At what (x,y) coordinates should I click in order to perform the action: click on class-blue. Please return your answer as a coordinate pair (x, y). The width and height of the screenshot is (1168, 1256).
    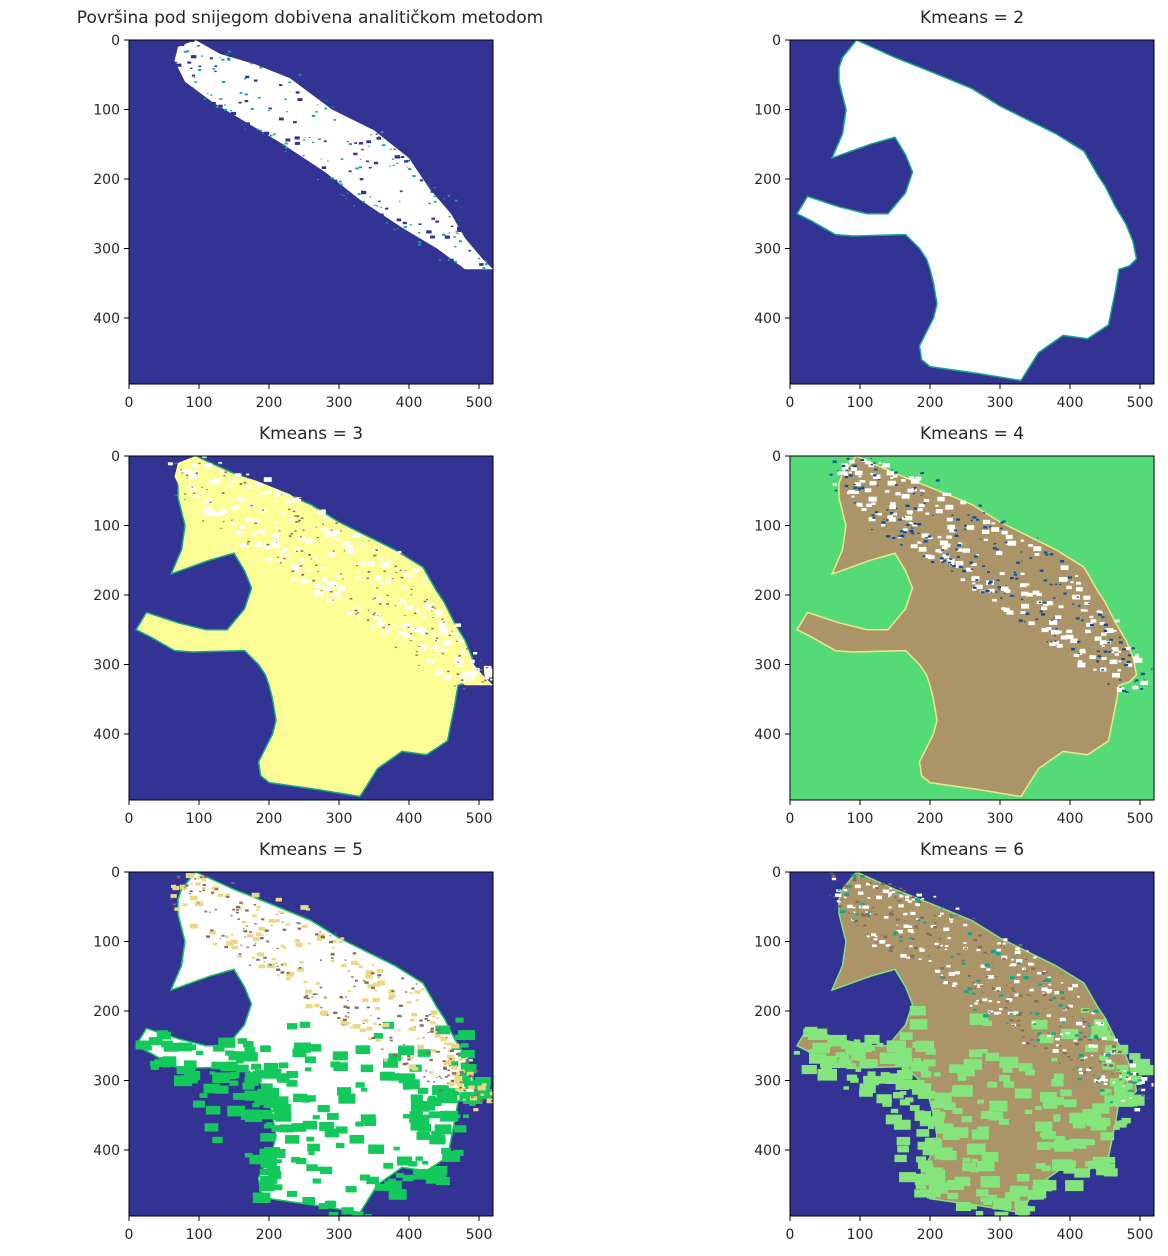
    Looking at the image, I should click on (991, 575).